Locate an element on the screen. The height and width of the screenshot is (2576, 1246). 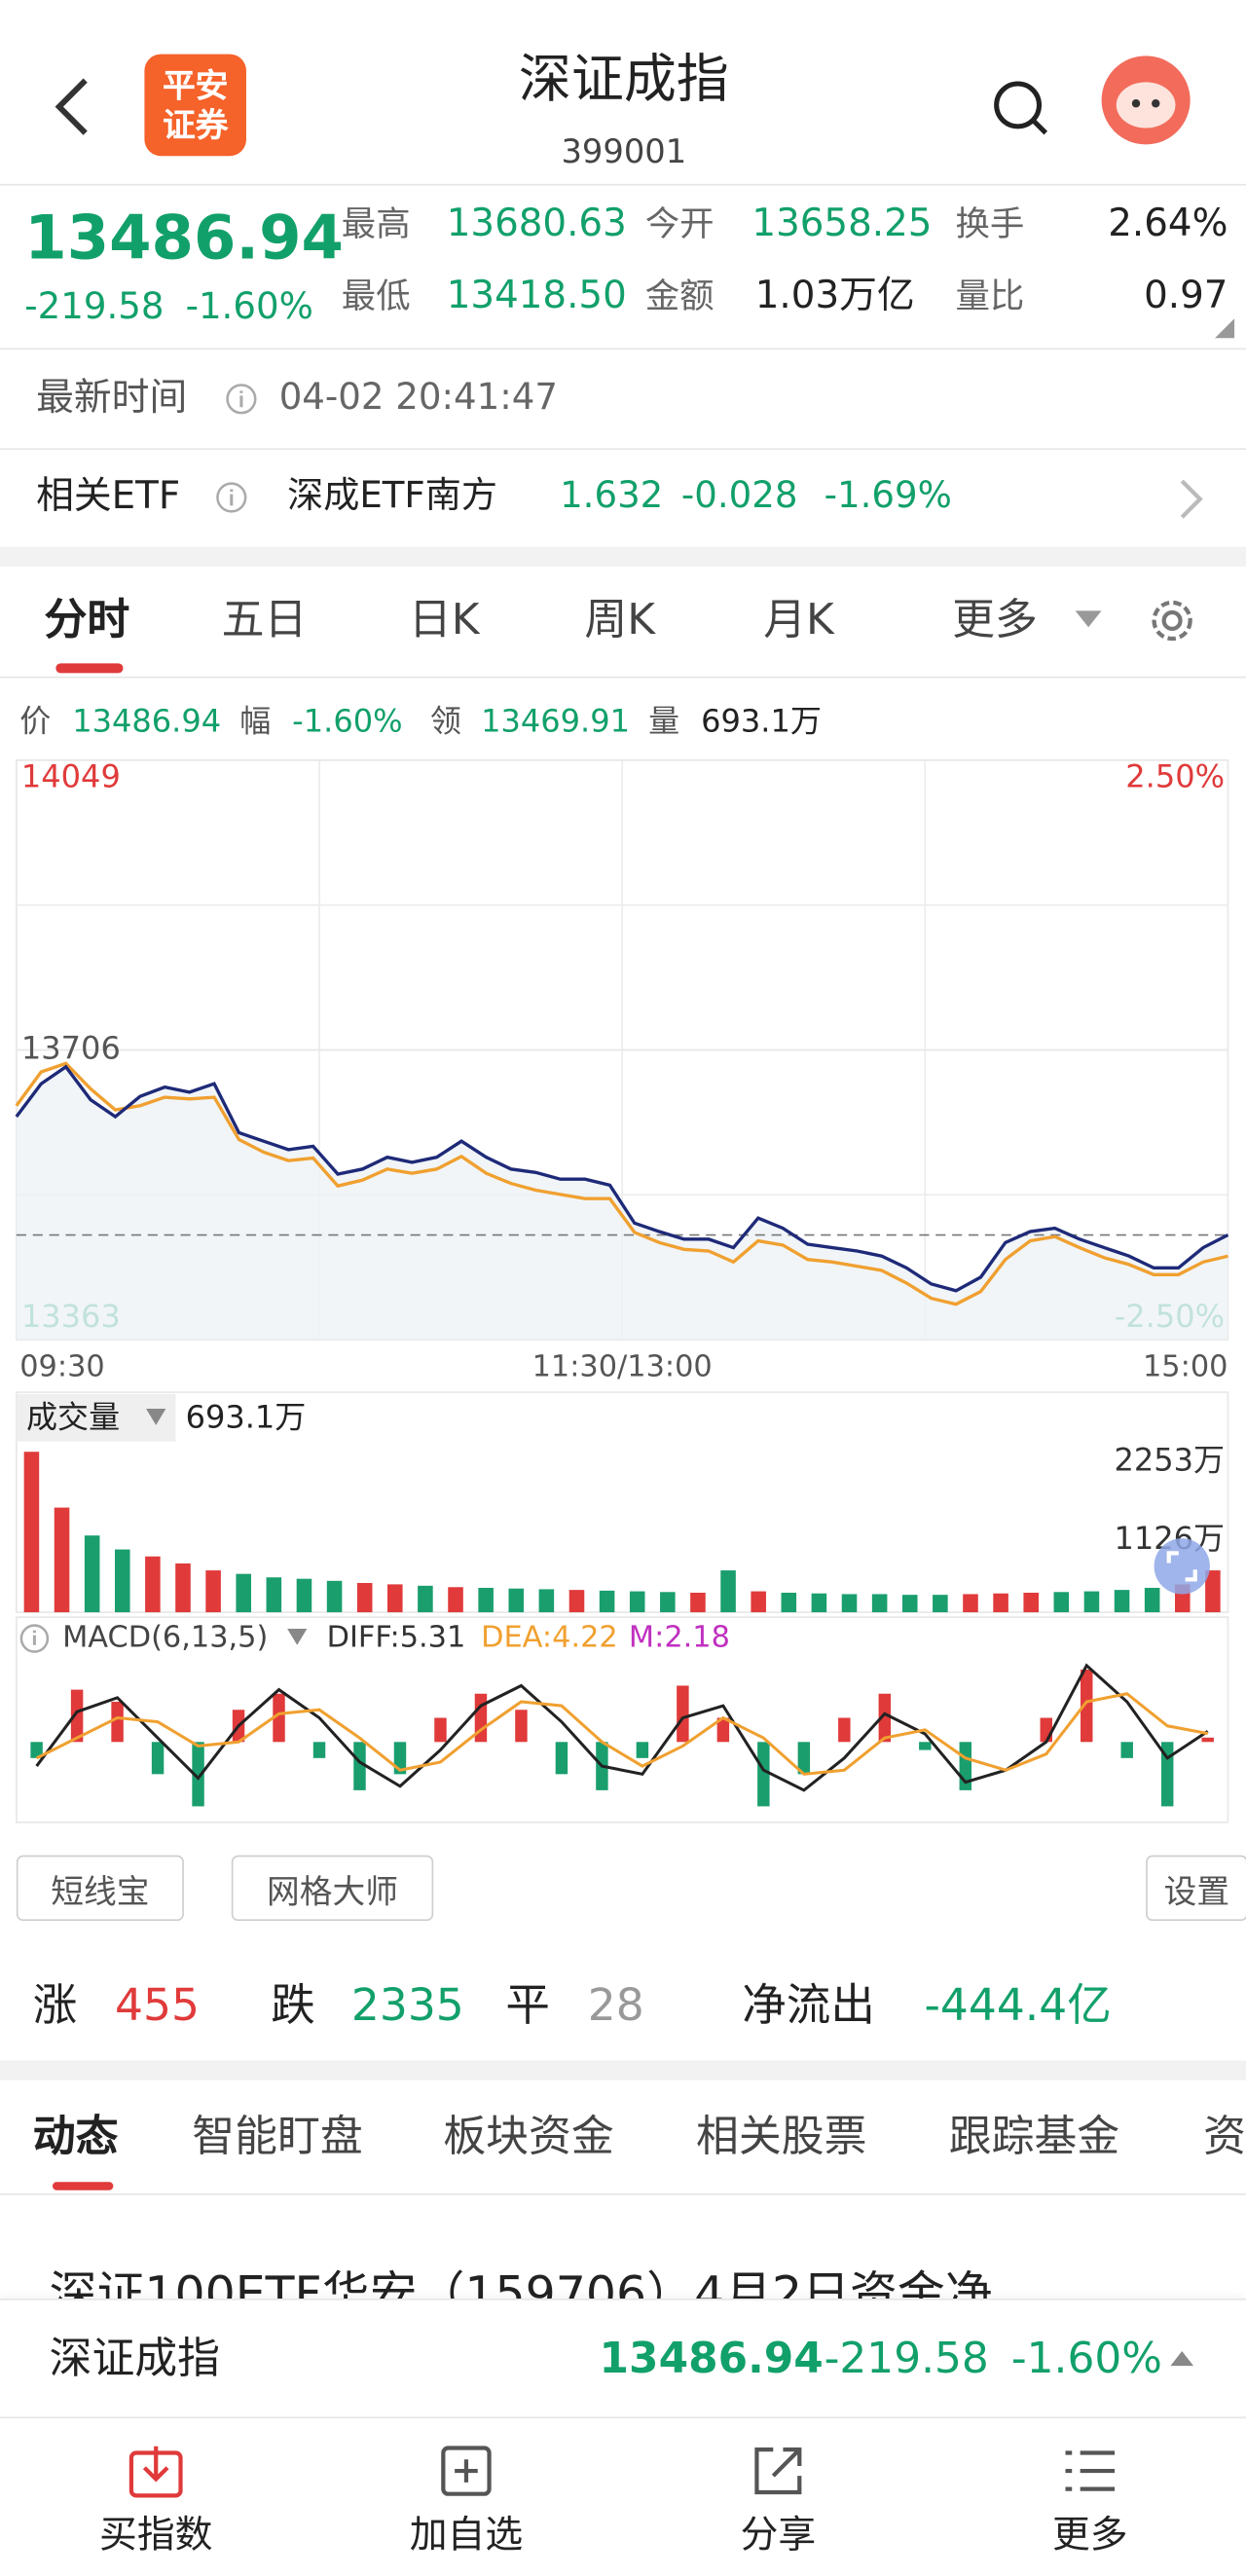
info-tab: 相关股票 is located at coordinates (781, 2138).